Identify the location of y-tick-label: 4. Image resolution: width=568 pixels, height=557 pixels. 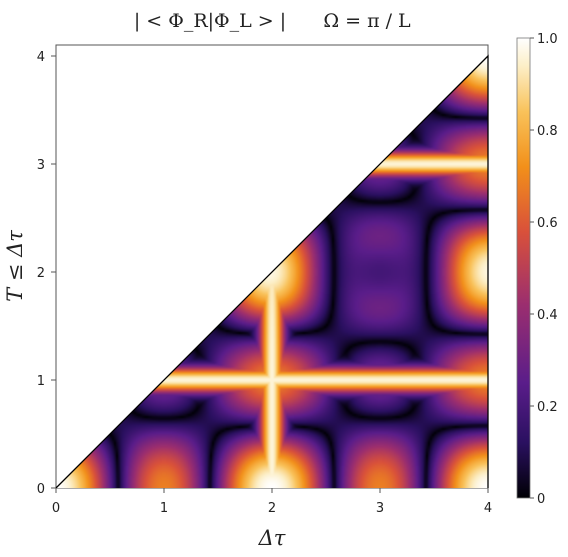
(41, 57).